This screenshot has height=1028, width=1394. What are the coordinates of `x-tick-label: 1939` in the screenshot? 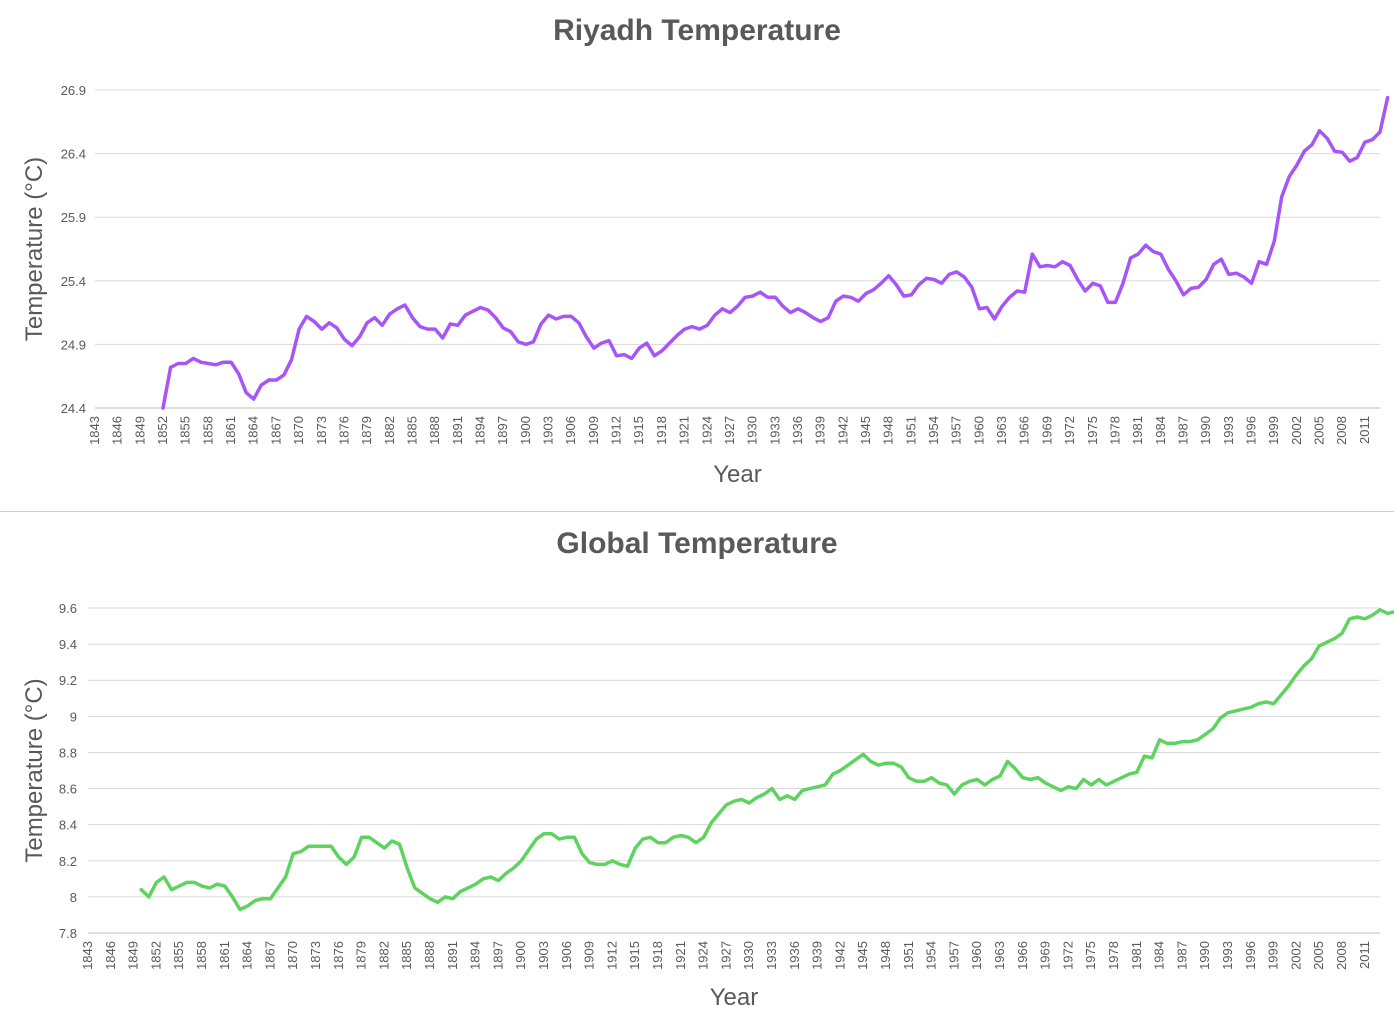 It's located at (820, 430).